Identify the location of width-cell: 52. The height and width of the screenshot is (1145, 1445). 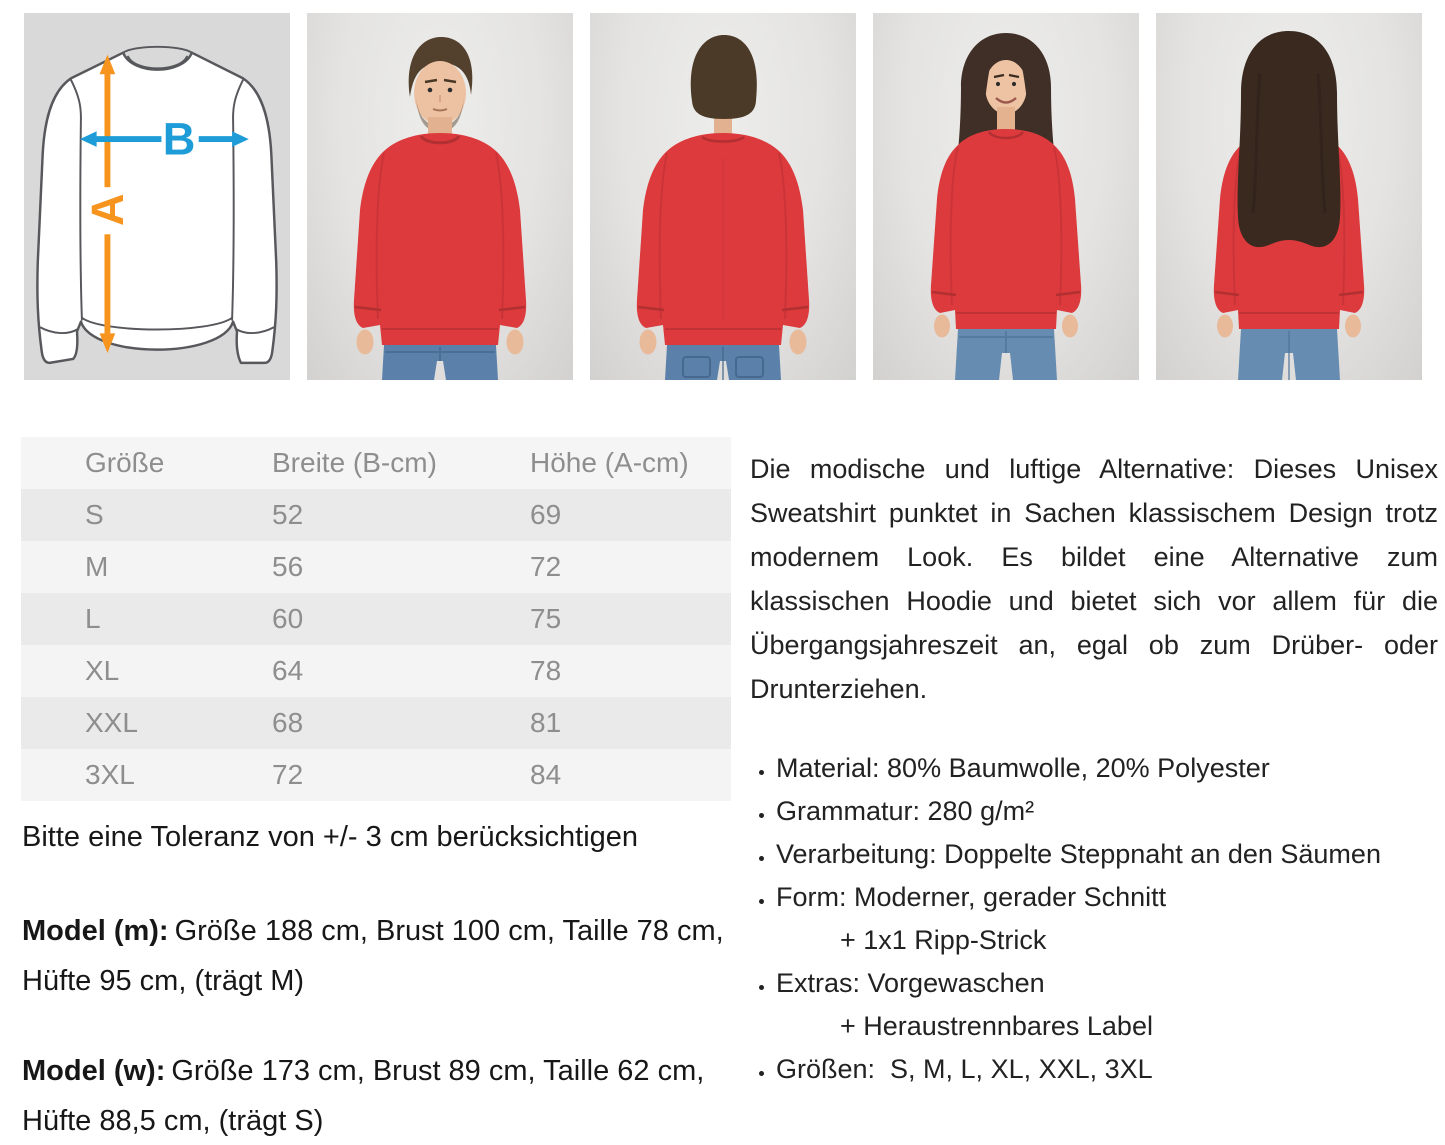
(288, 514).